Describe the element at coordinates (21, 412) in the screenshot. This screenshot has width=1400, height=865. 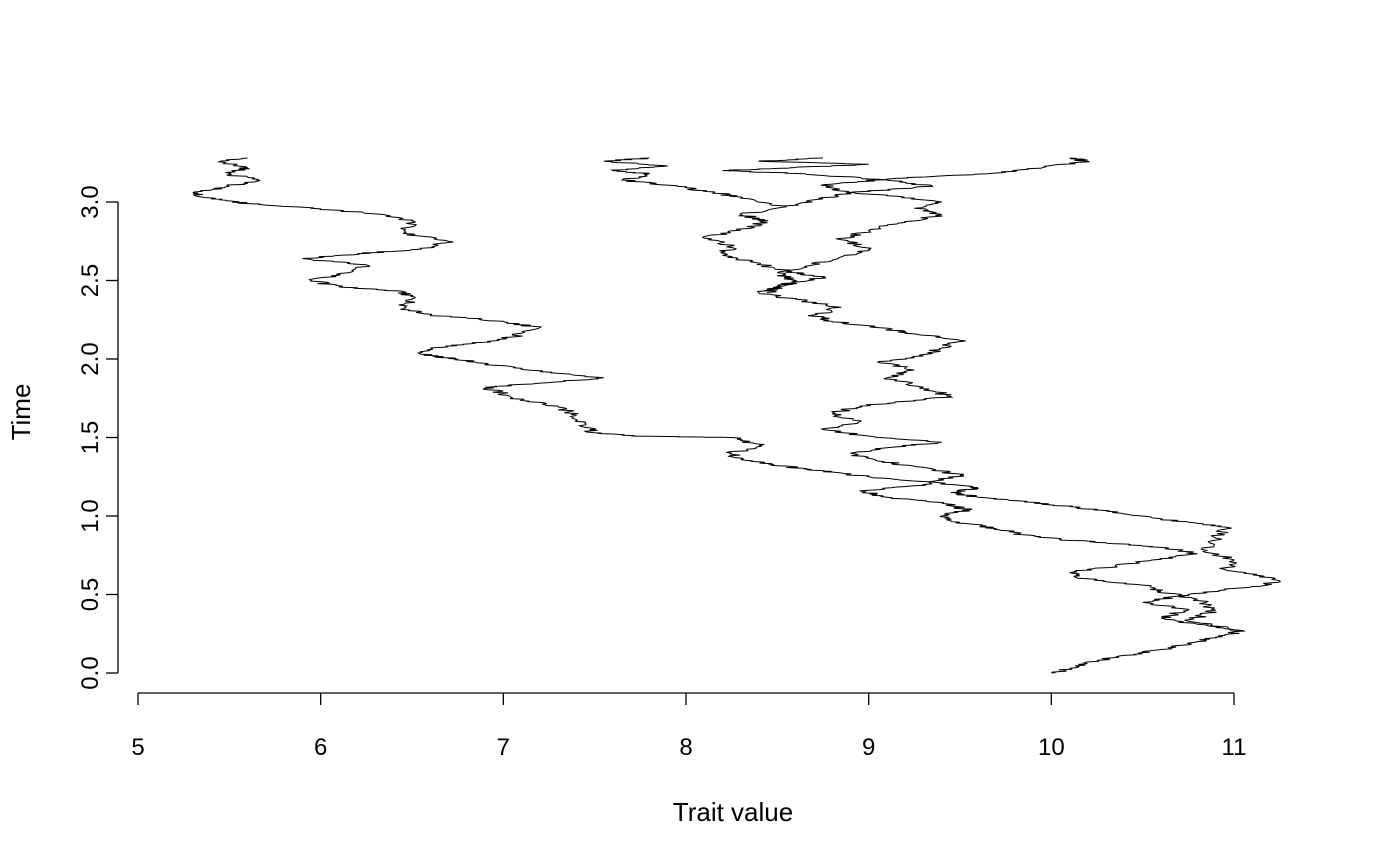
I see `y-axis-title: Time` at that location.